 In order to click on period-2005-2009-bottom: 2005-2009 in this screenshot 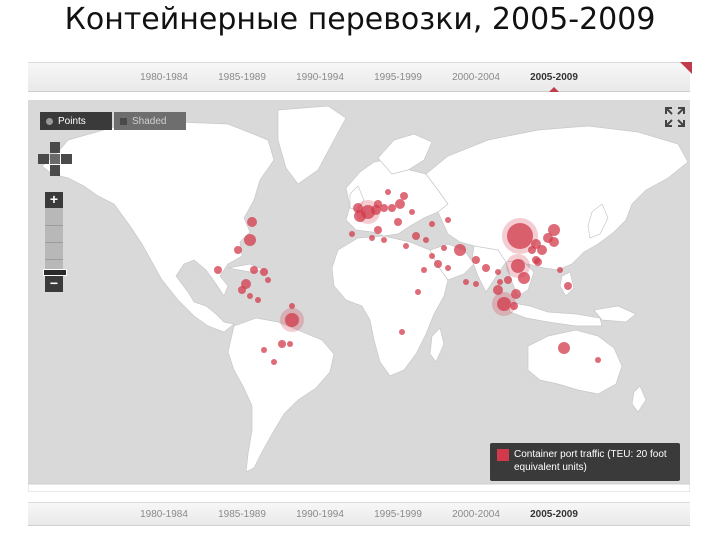, I will do `click(554, 514)`.